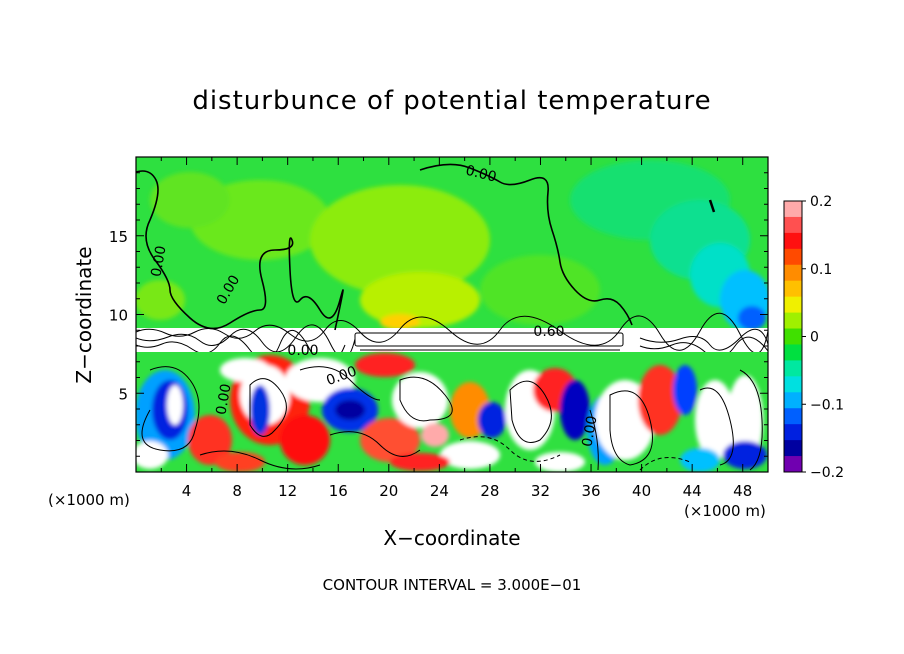 This screenshot has width=904, height=654. What do you see at coordinates (725, 511) in the screenshot?
I see `x-unit-label: (×1000 m)` at bounding box center [725, 511].